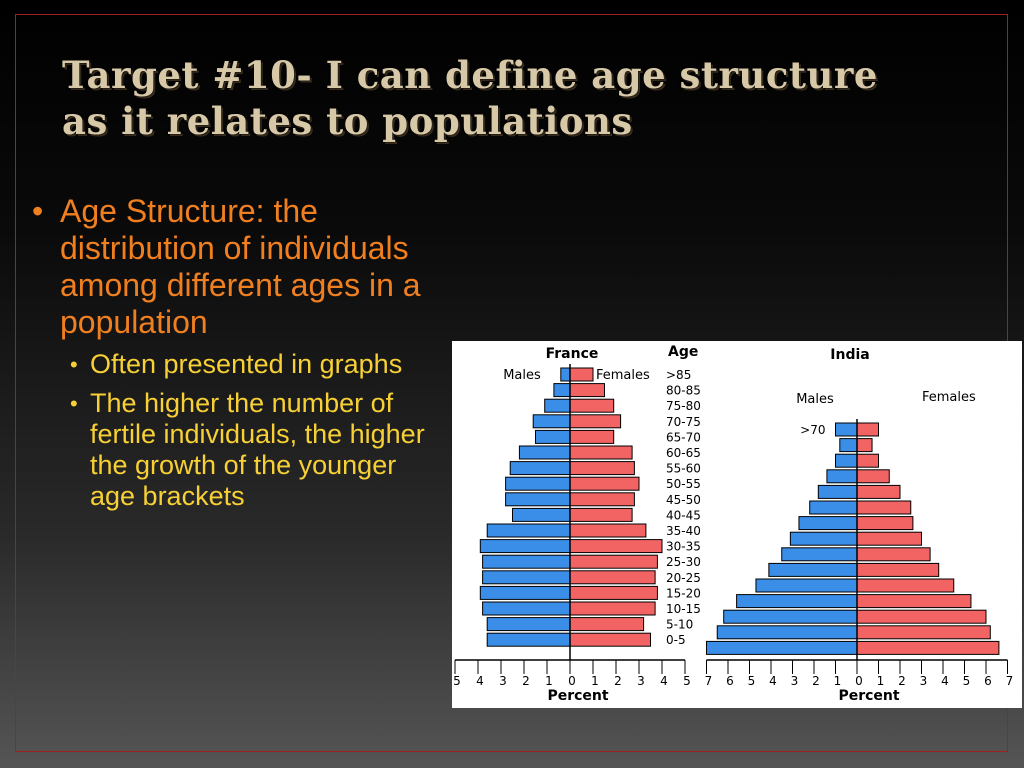 The width and height of the screenshot is (1024, 768). I want to click on india-females-label: Females, so click(949, 397).